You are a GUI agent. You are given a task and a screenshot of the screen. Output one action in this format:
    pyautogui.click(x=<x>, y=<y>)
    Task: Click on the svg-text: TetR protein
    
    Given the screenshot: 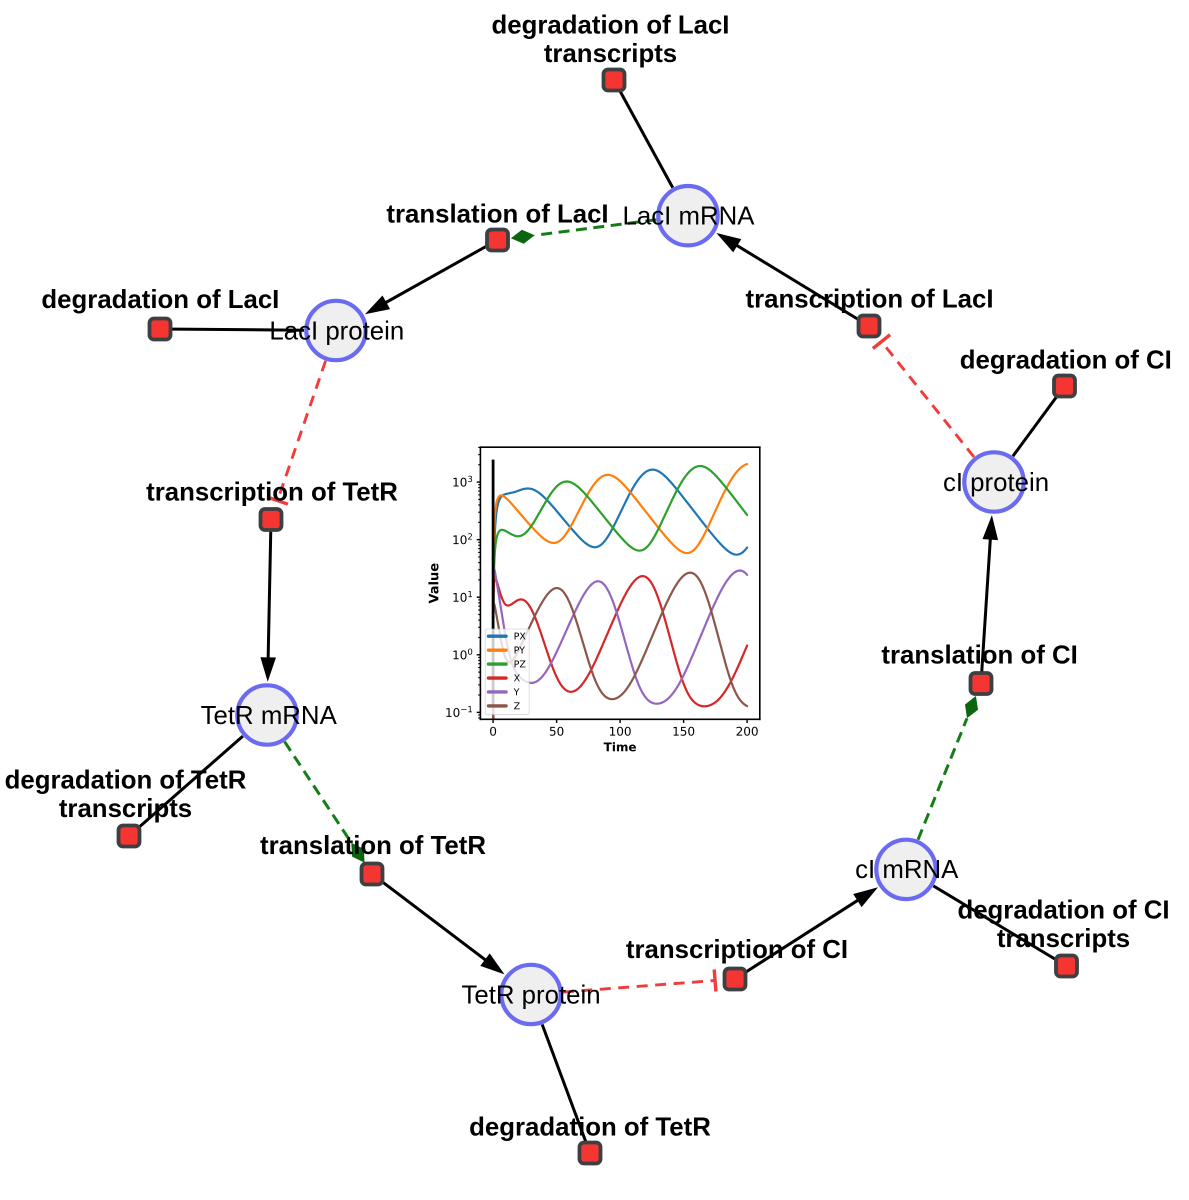 What is the action you would take?
    pyautogui.click(x=530, y=996)
    